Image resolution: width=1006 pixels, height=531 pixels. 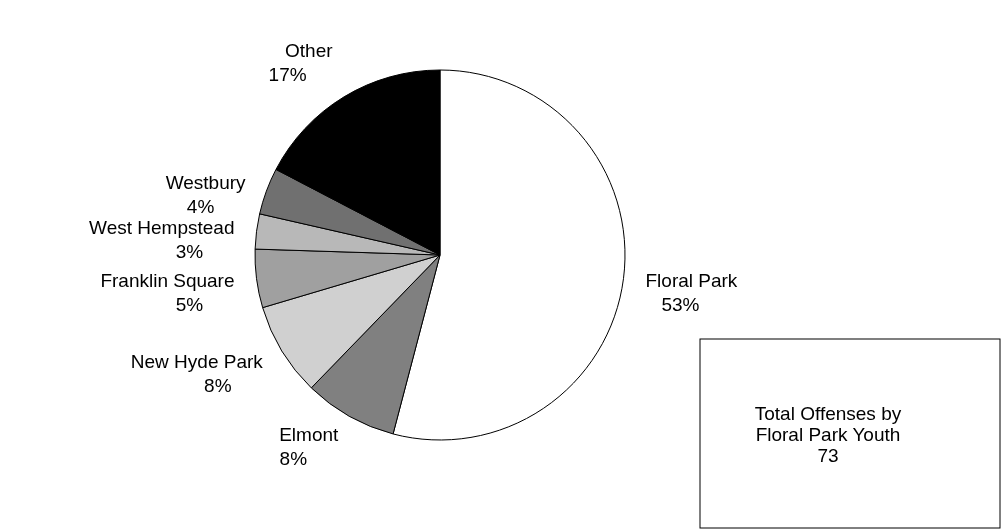 I want to click on data-label: 17%, so click(x=287, y=74).